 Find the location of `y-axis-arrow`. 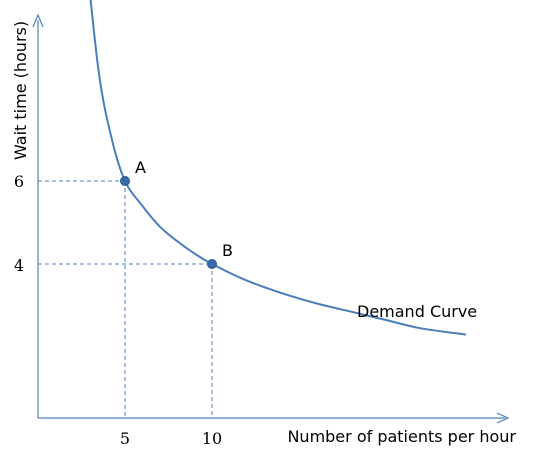

y-axis-arrow is located at coordinates (38, 20).